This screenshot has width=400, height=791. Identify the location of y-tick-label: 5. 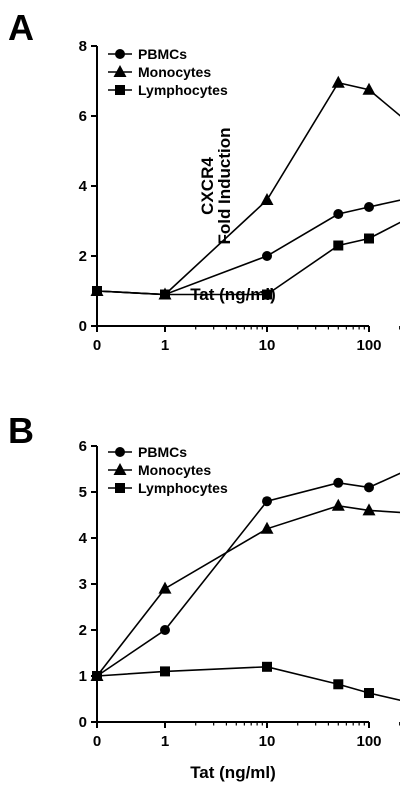
(83, 492).